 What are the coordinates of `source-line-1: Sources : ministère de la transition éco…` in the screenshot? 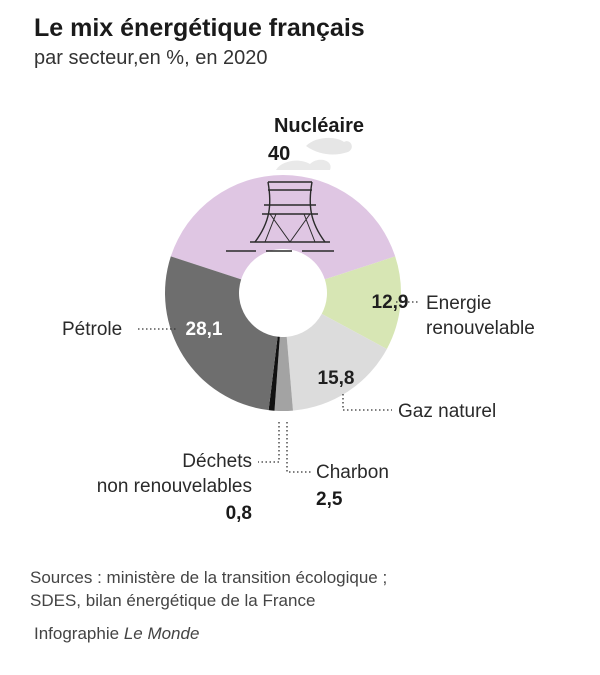 It's located at (209, 577).